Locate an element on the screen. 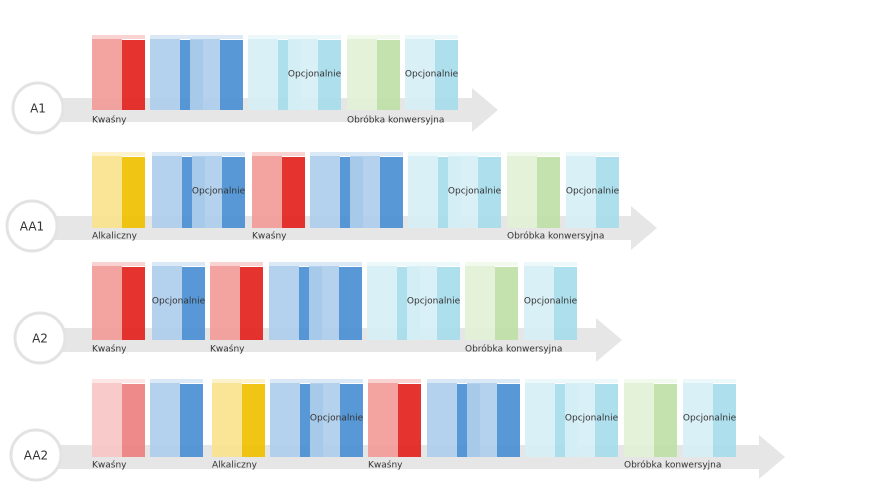  row-label: AA1 is located at coordinates (32, 227).